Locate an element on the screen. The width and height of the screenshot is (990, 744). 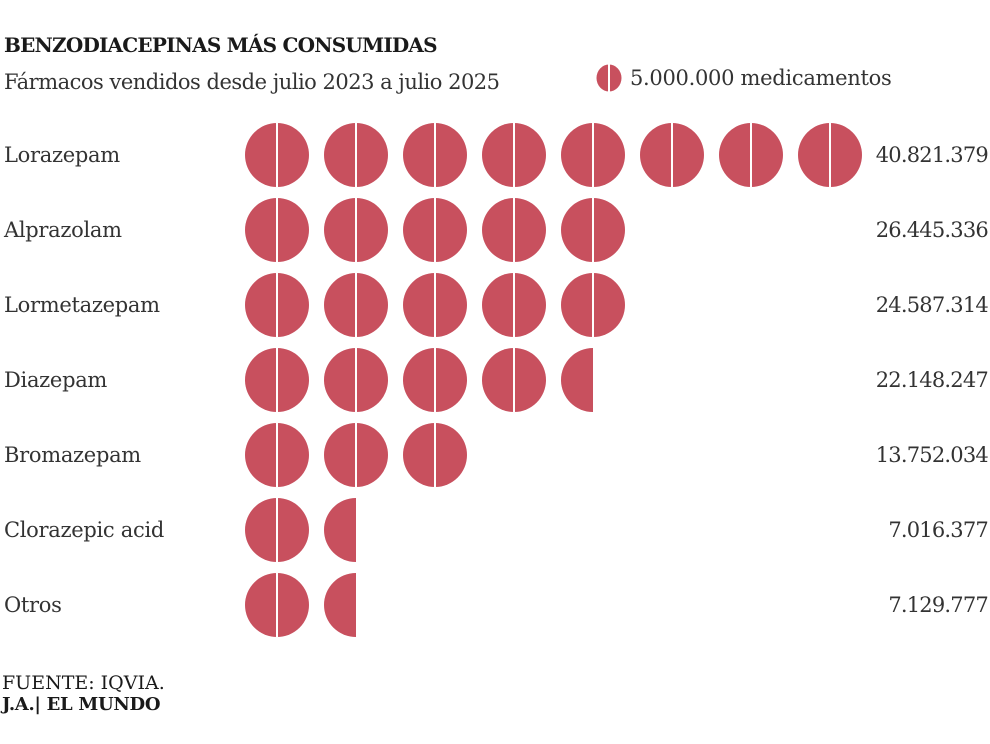
row-value: 7.016.377 is located at coordinates (938, 530).